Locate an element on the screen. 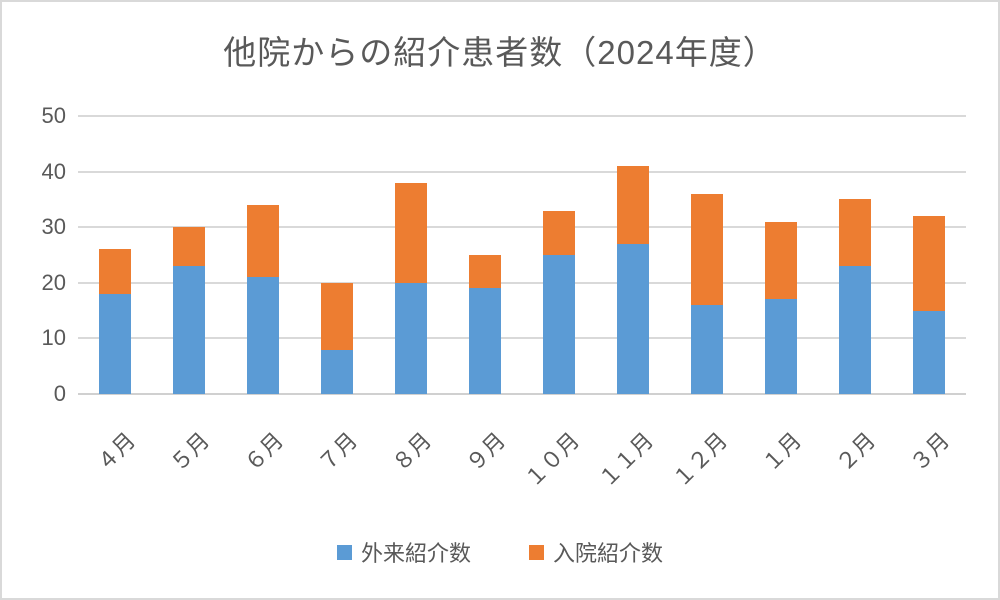 This screenshot has height=600, width=1000. x-axis-label: ８月 is located at coordinates (412, 452).